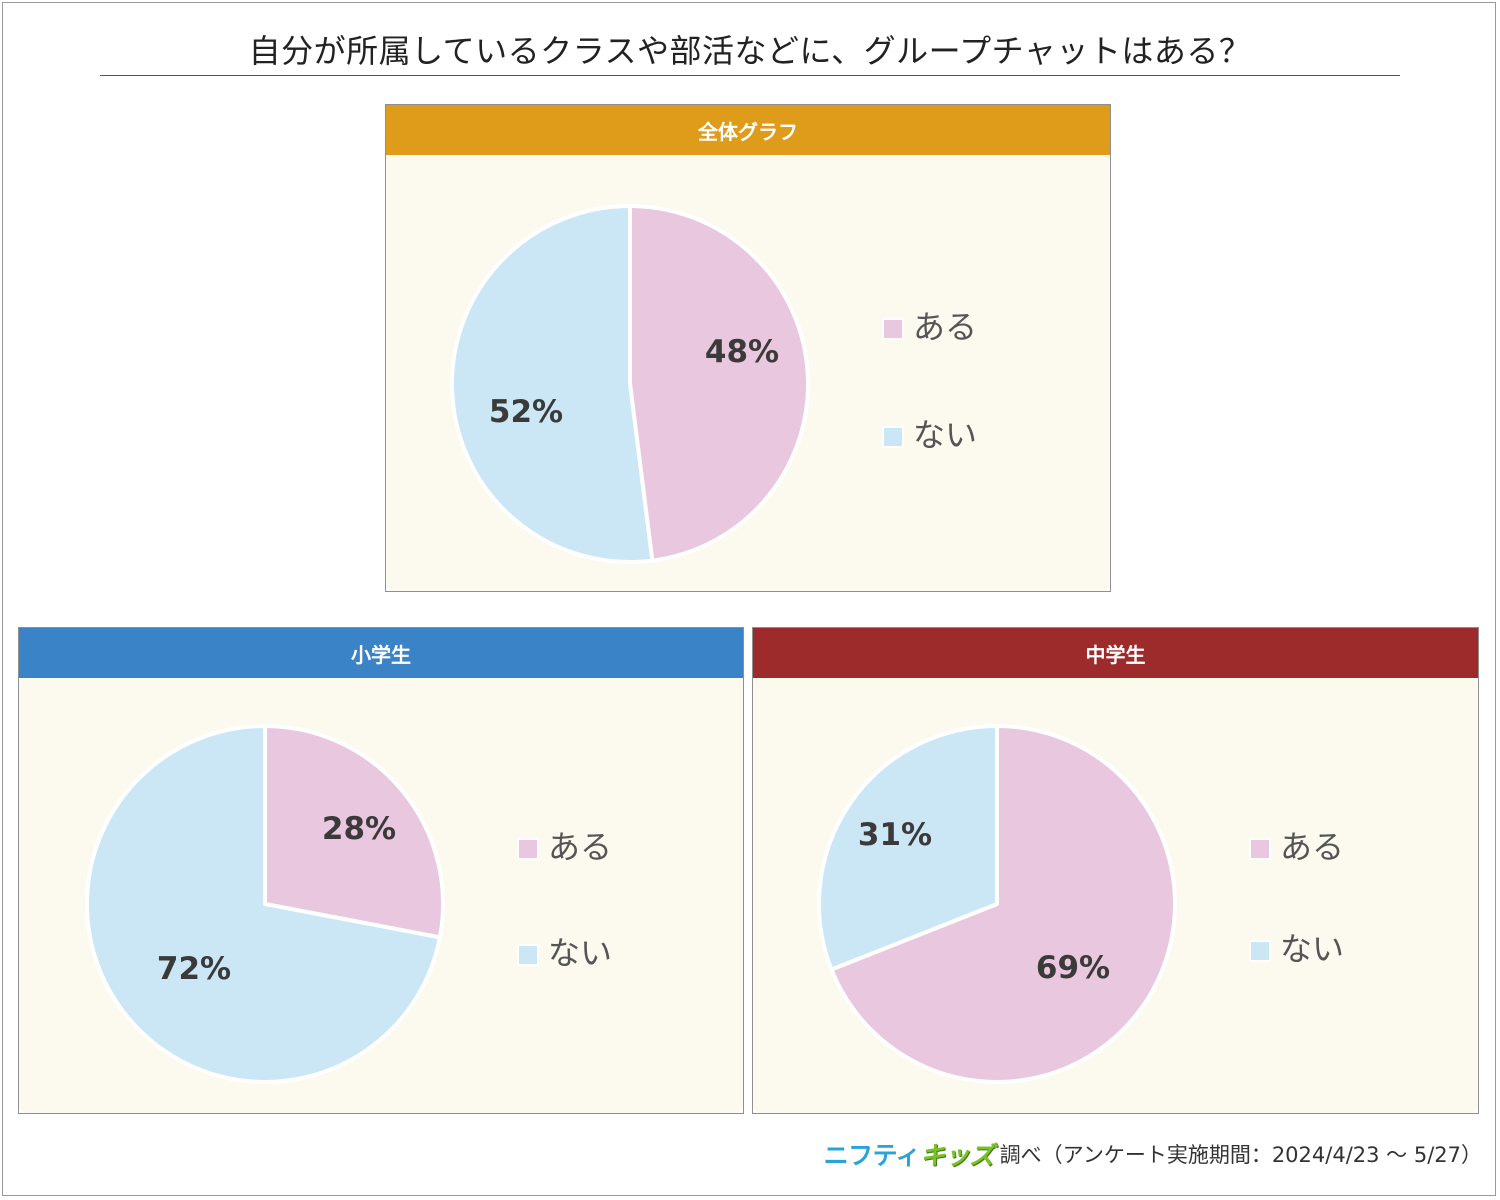 The image size is (1500, 1200). I want to click on data-label-aru: 48%, so click(742, 352).